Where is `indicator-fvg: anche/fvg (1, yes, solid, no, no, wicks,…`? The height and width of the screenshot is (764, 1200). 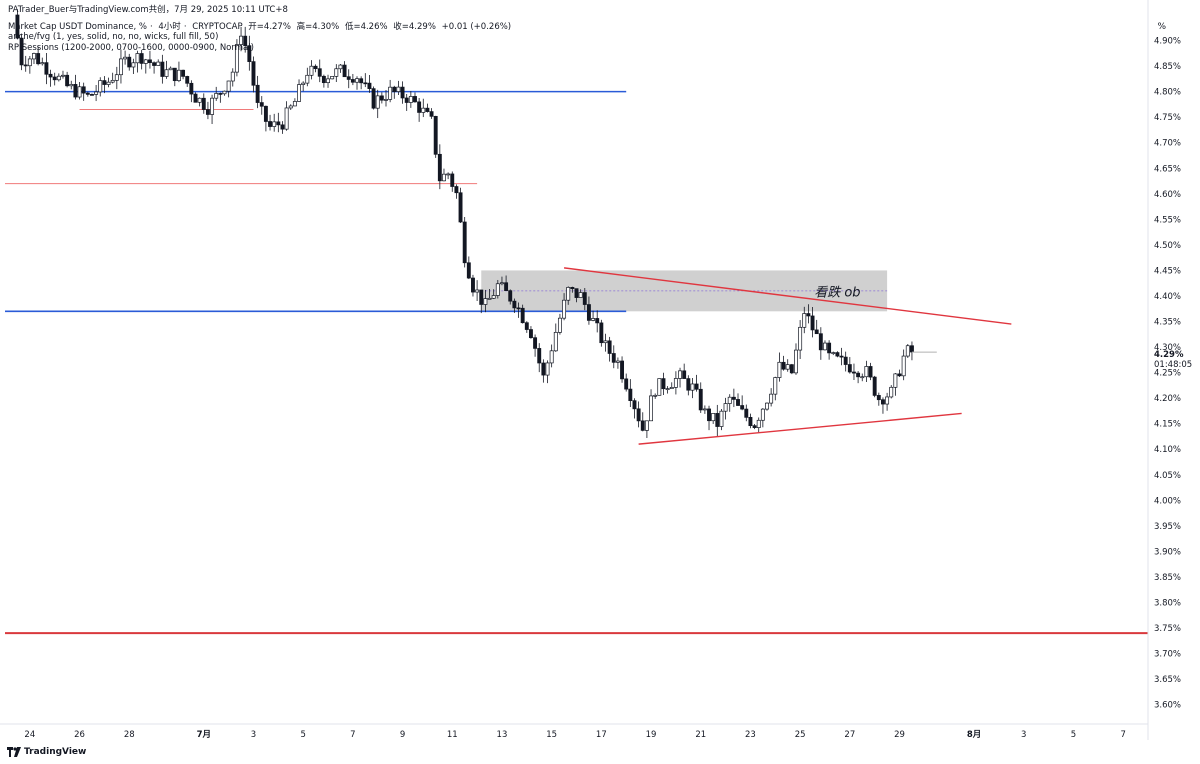 indicator-fvg: anche/fvg (1, yes, solid, no, no, wicks,… is located at coordinates (113, 37).